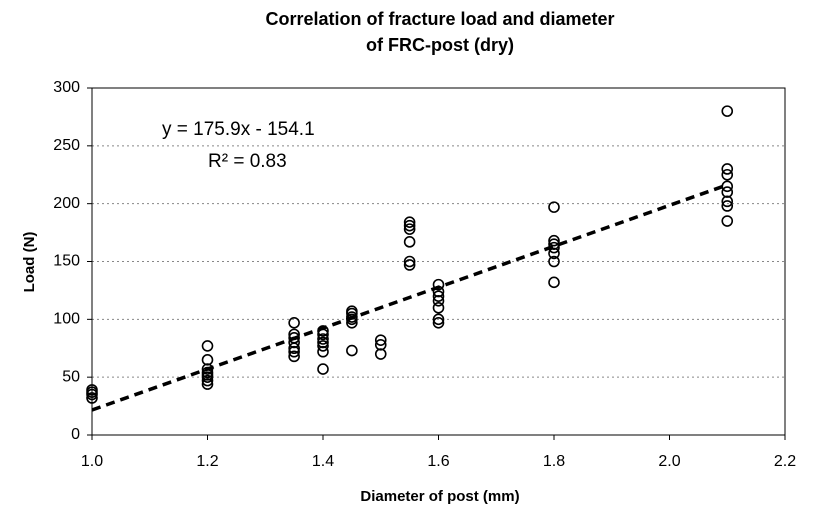  What do you see at coordinates (66, 319) in the screenshot?
I see `y-tick-label: 100` at bounding box center [66, 319].